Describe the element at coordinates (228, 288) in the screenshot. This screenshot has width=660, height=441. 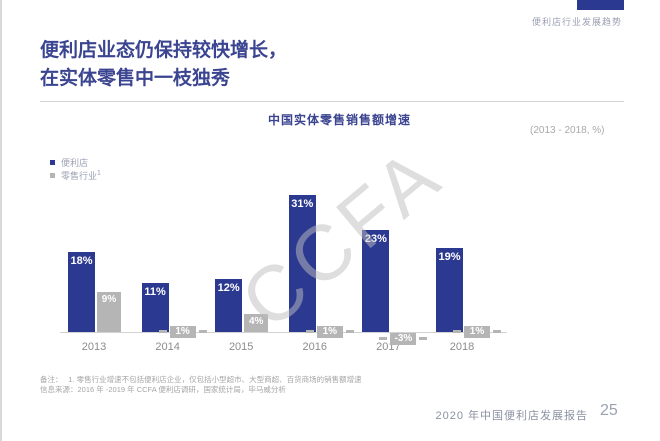
I see `bar-value-label: 12%` at that location.